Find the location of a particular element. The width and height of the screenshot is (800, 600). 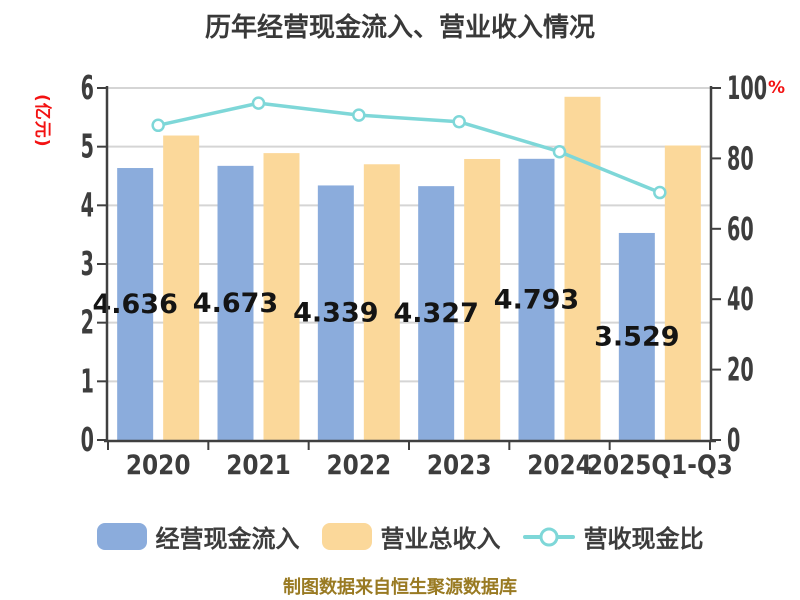

legend-swatch-cash-inflow is located at coordinates (121, 536).